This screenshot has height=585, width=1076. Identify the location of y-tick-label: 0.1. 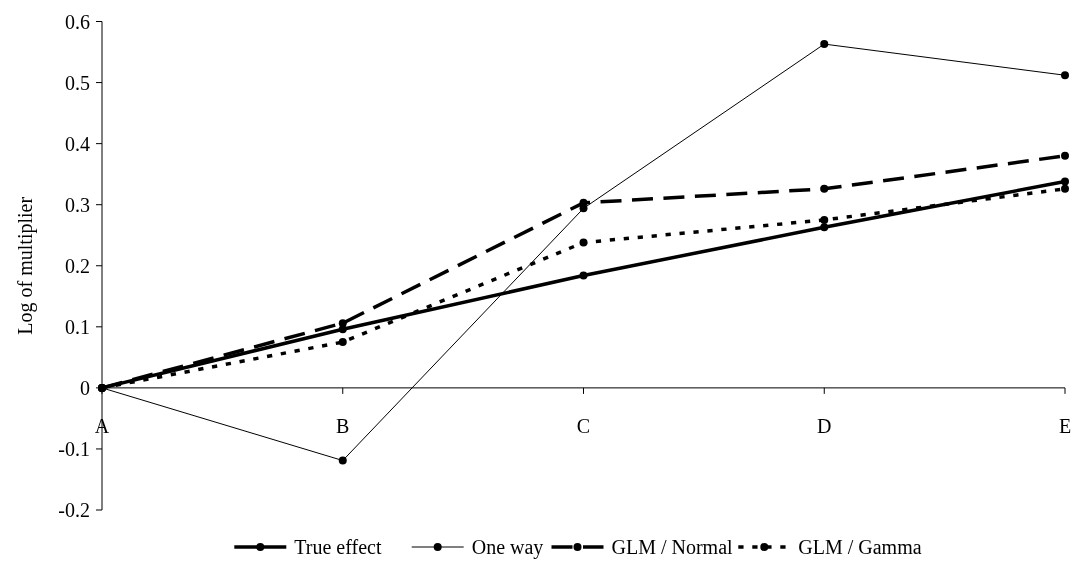
(77, 326).